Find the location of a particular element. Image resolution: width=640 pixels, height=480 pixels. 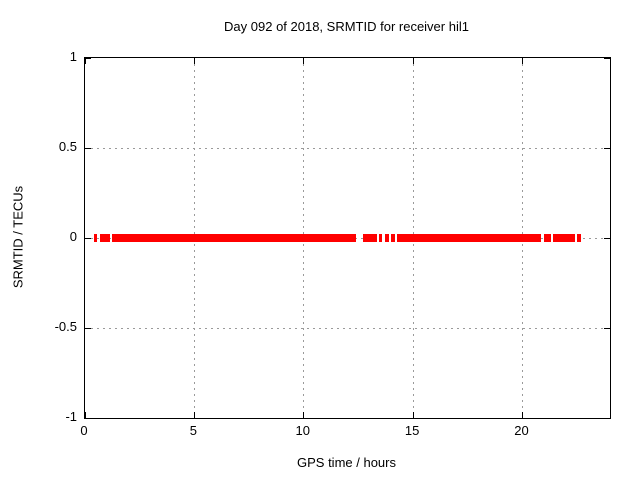

x-tick-label: 5 is located at coordinates (193, 430).